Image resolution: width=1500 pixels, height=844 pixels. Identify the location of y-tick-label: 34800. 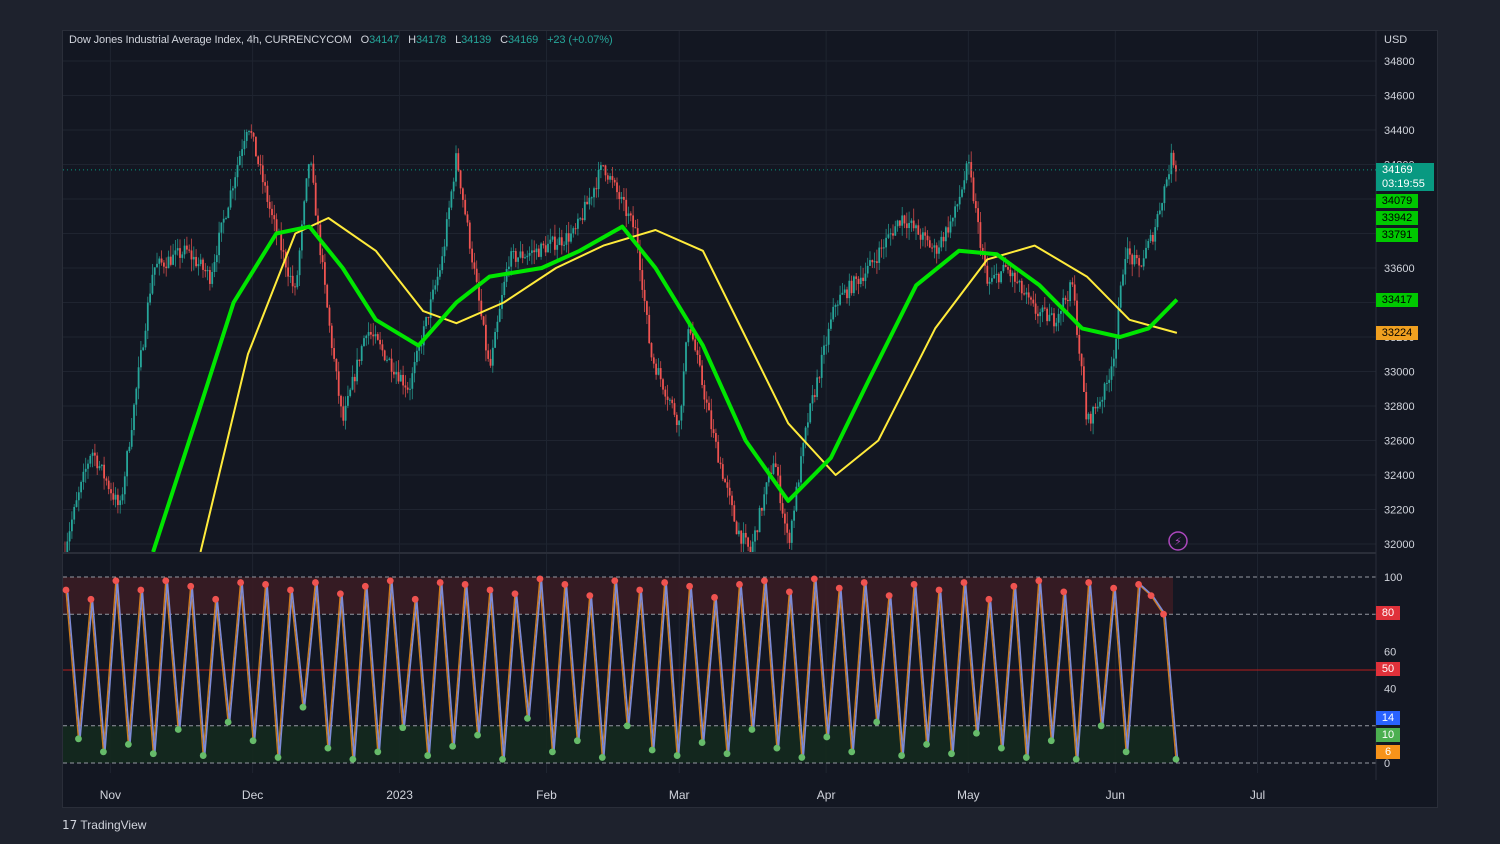
(1399, 62).